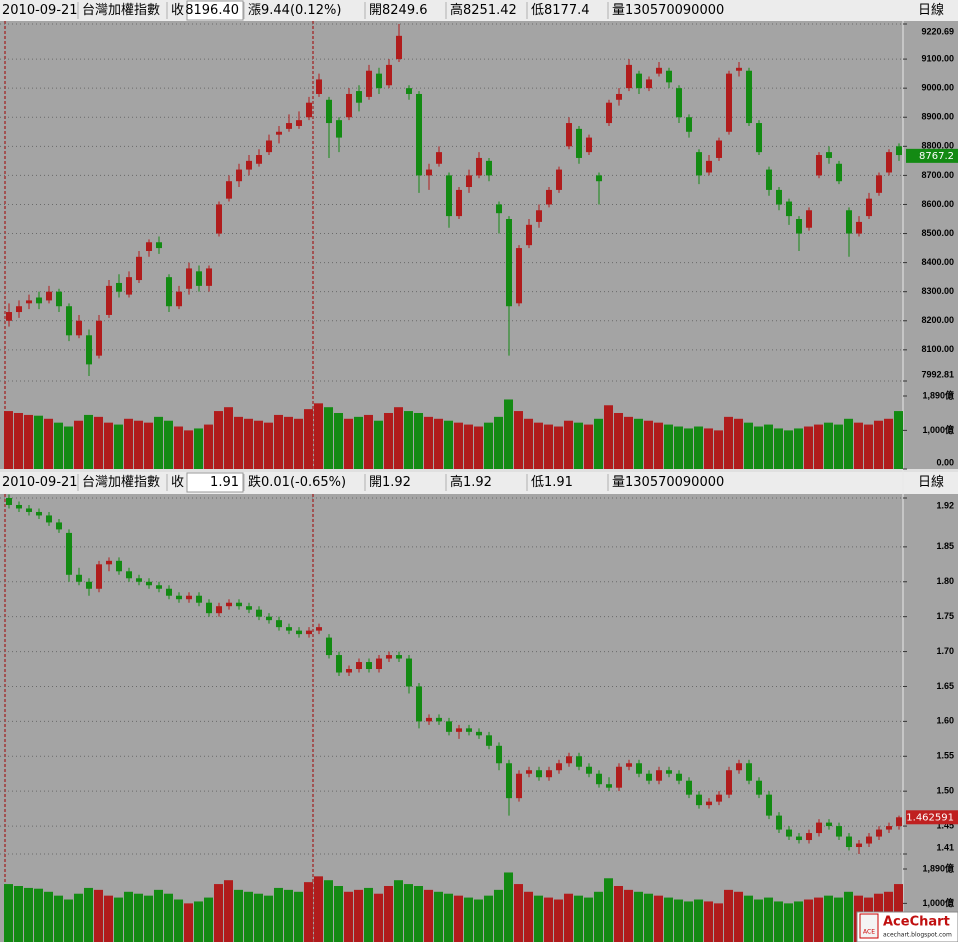 This screenshot has width=958, height=942. I want to click on last-price-label: 8767.2, so click(936, 156).